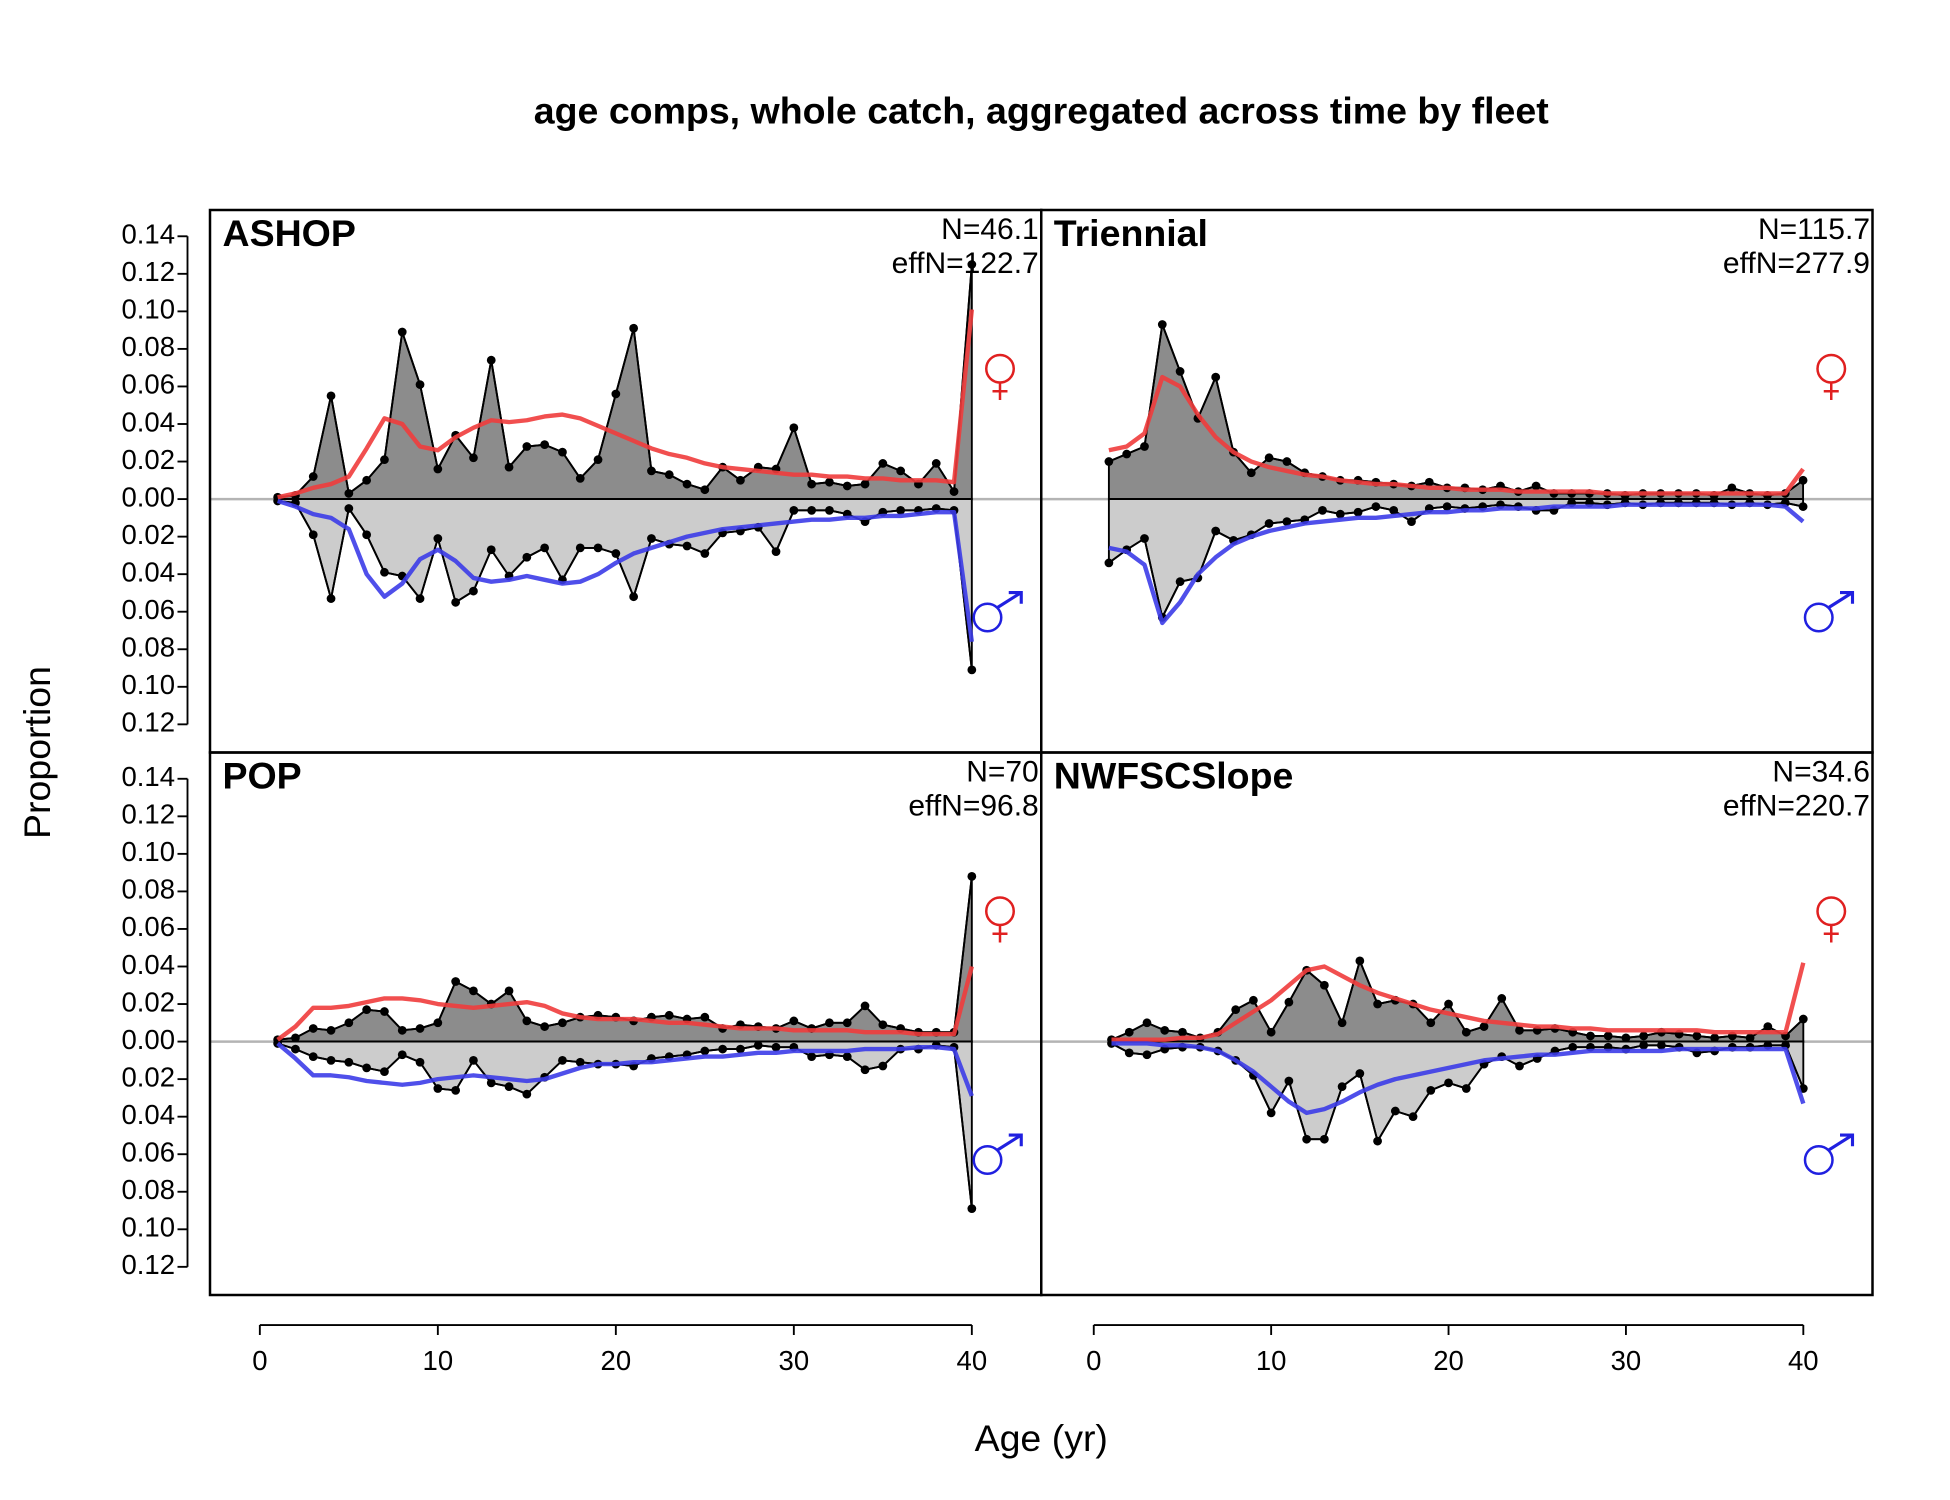  I want to click on female-symbol, so click(1831, 391).